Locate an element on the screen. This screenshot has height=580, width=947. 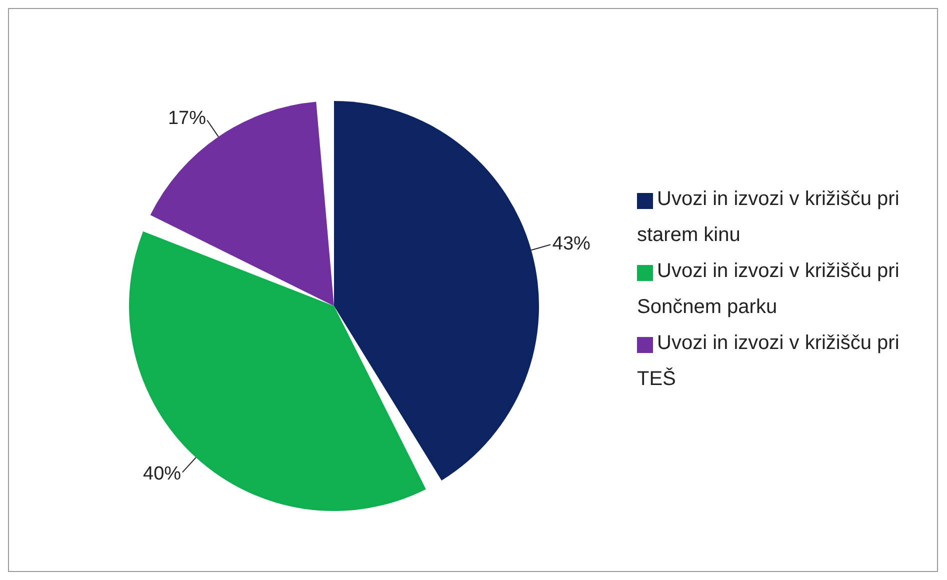
data-label: 40% is located at coordinates (162, 473).